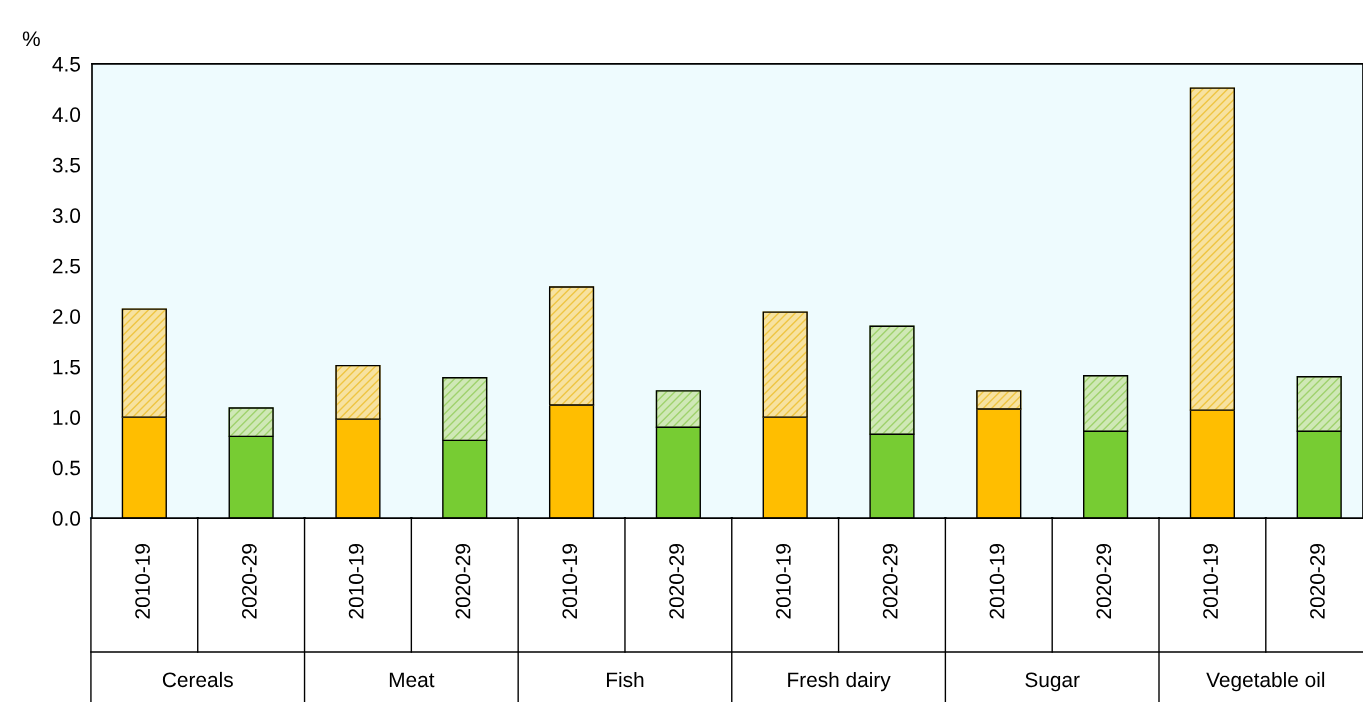 The width and height of the screenshot is (1363, 702). Describe the element at coordinates (66, 165) in the screenshot. I see `y-tick-label: 3.5` at that location.